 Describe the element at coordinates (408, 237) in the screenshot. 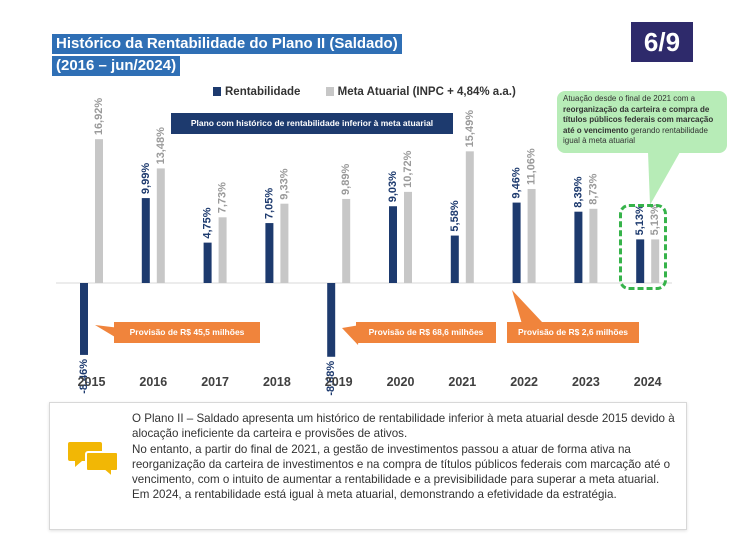

I see `bar-meta-2020` at that location.